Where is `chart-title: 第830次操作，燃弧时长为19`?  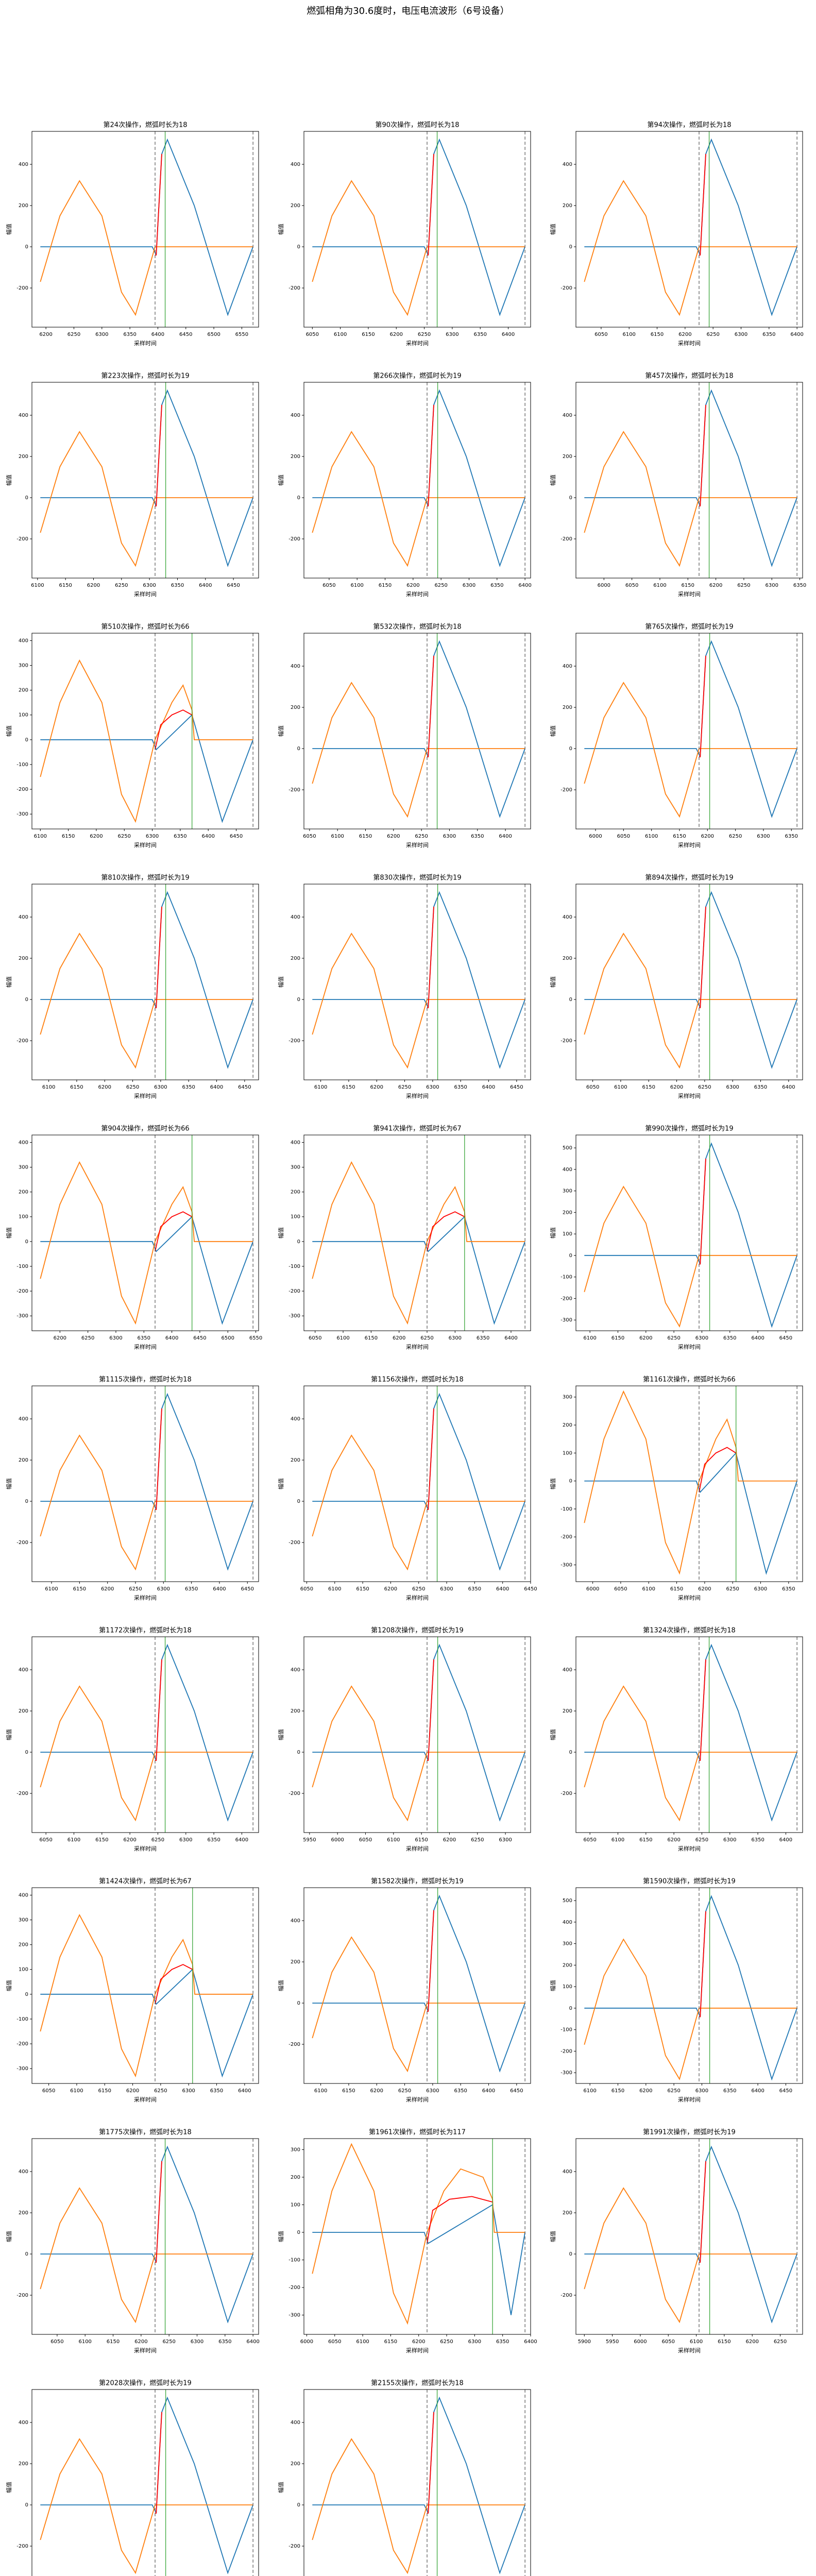
chart-title: 第830次操作，燃弧时长为19 is located at coordinates (417, 878).